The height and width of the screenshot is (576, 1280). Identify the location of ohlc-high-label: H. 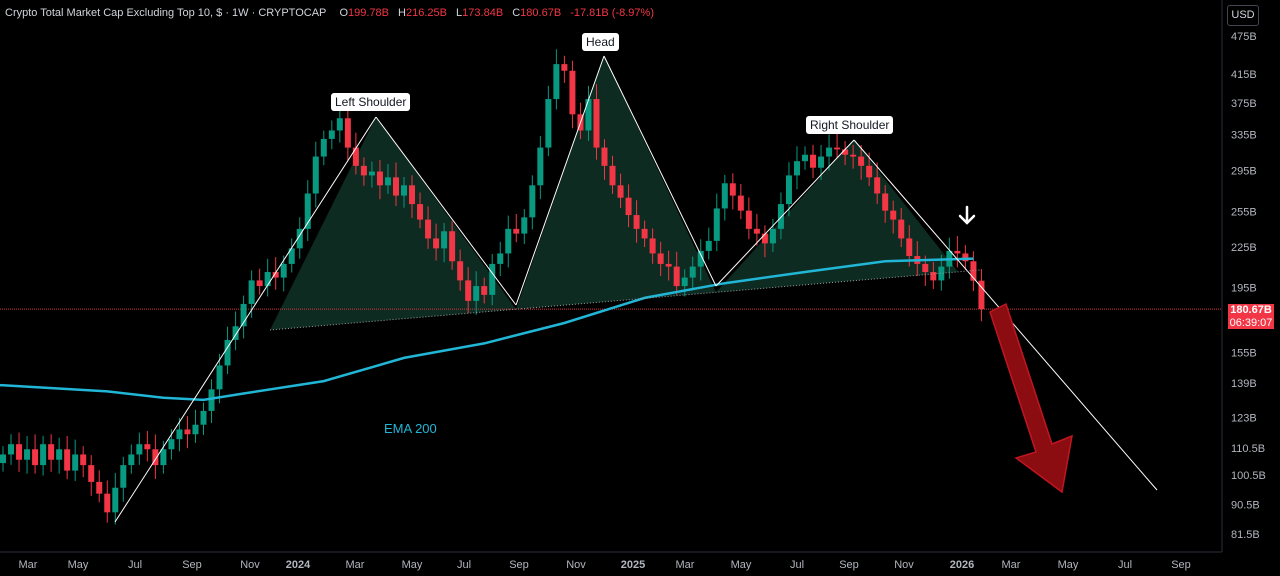
(402, 13).